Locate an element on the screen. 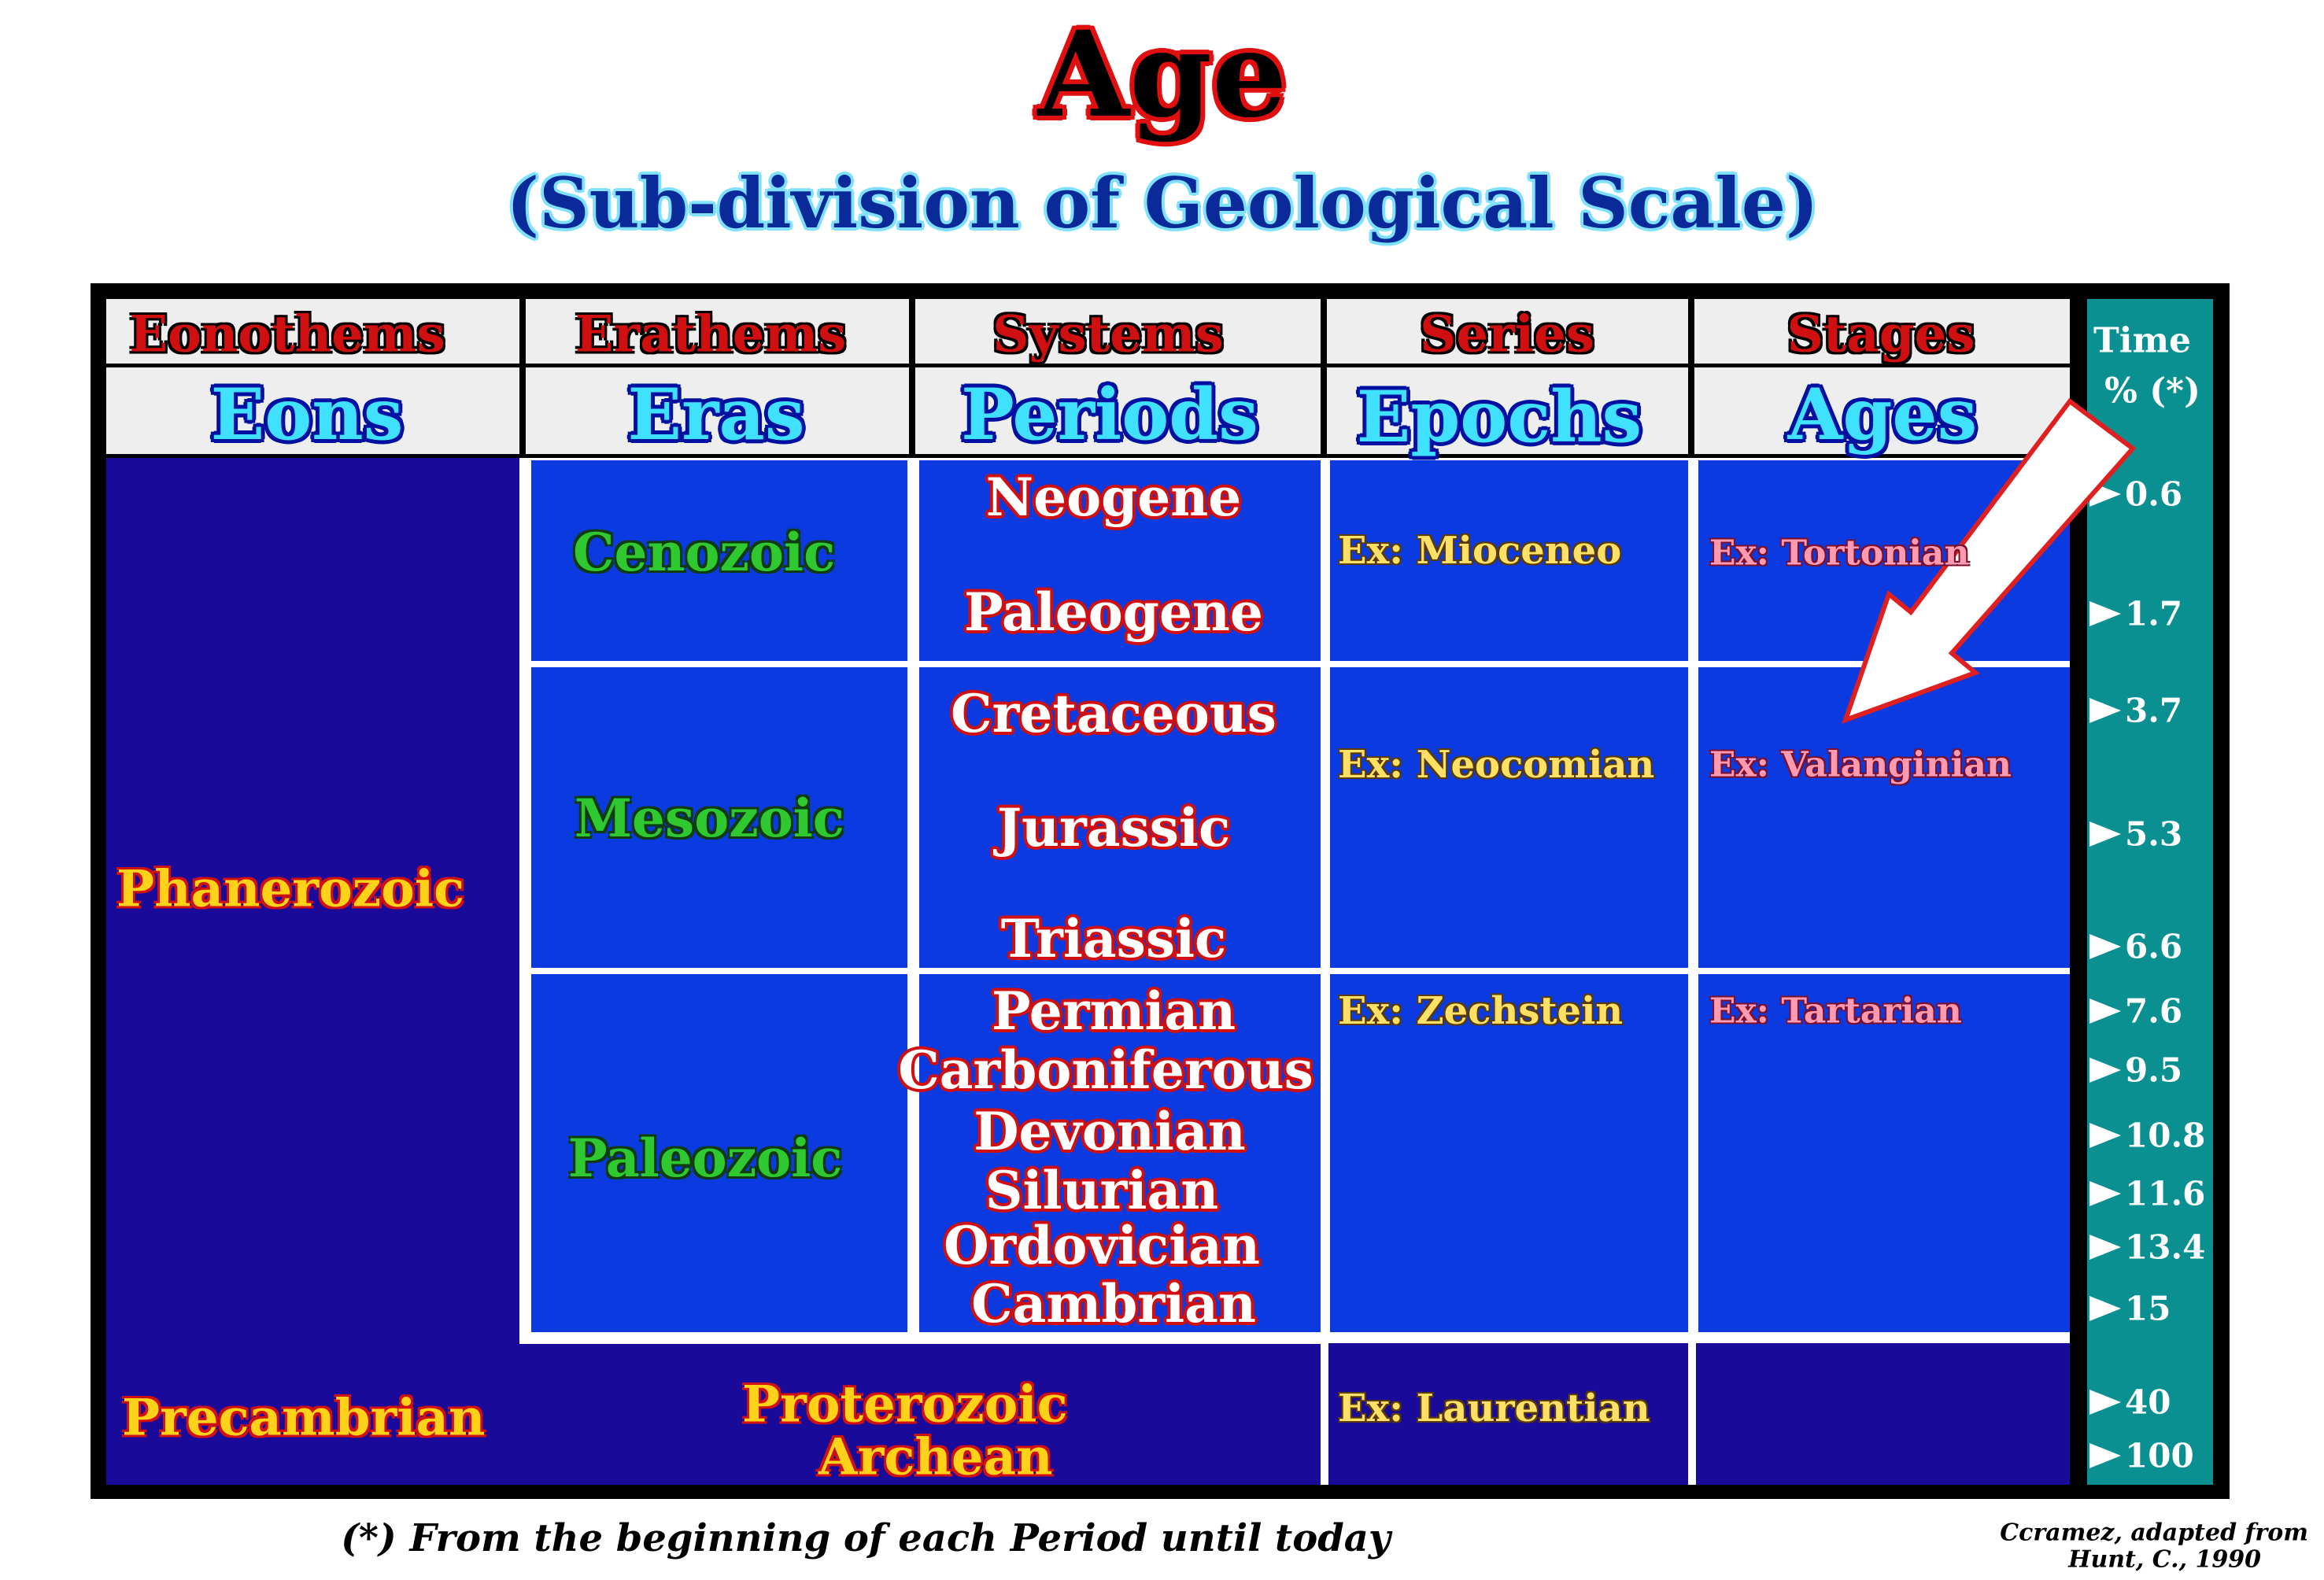 The width and height of the screenshot is (2324, 1580). age-tortonian: Ex: Tortonian is located at coordinates (1839, 553).